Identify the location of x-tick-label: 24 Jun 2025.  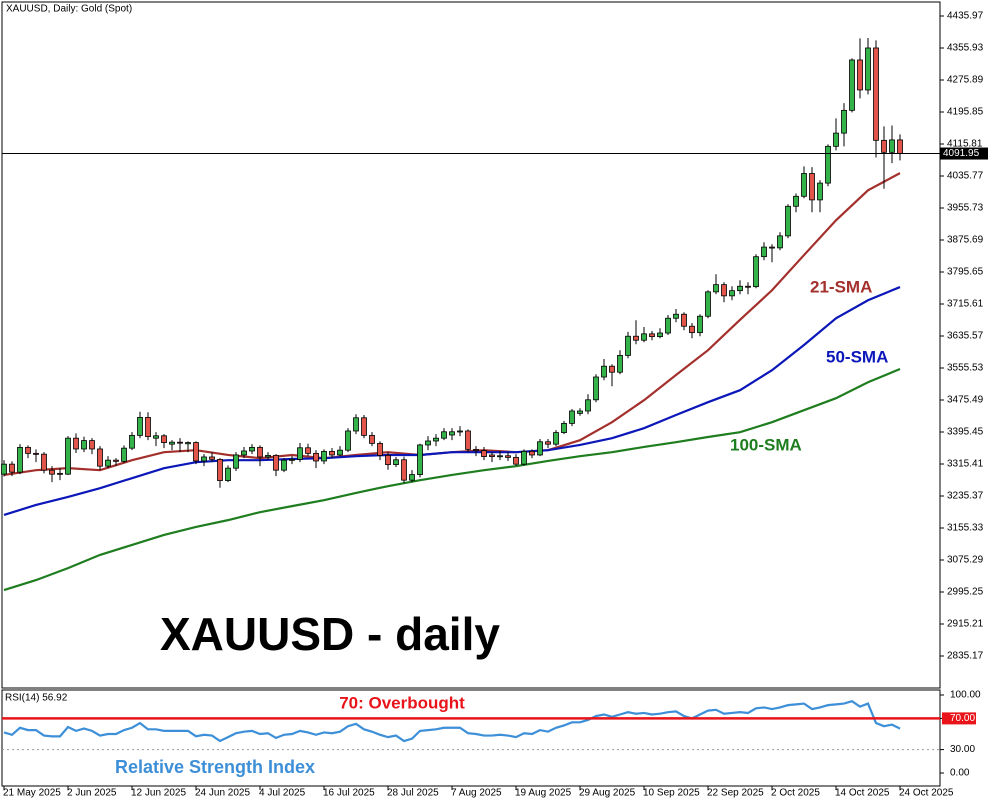
(222, 793).